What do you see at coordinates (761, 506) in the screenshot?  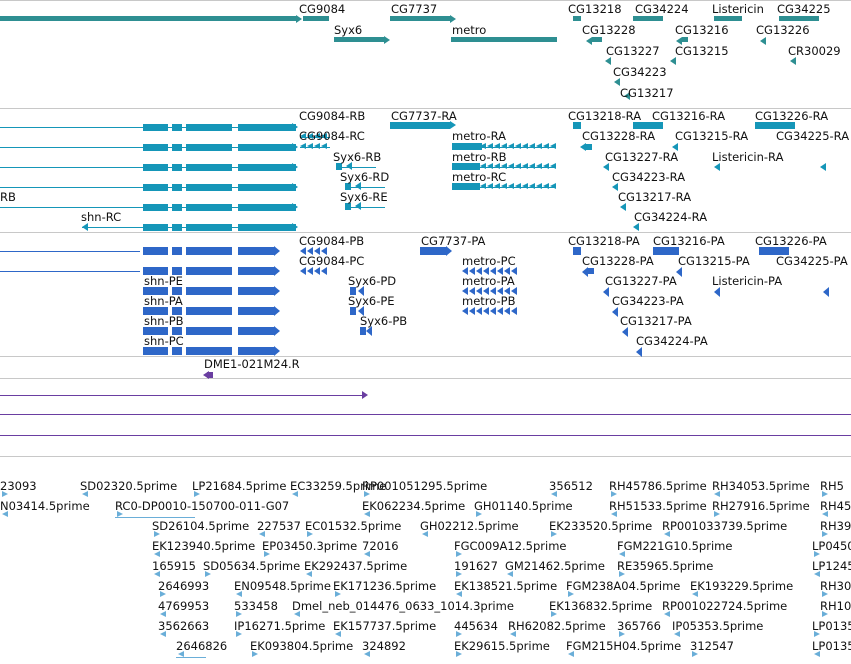 I see `feature-label: RH27916.5prime` at bounding box center [761, 506].